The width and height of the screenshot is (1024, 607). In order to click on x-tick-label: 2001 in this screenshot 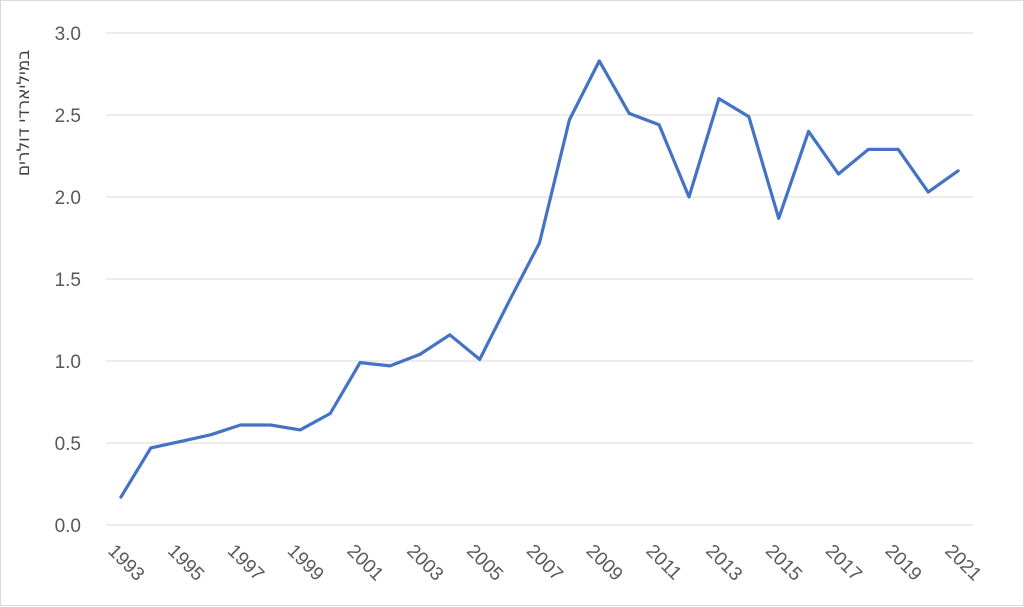, I will do `click(365, 563)`.